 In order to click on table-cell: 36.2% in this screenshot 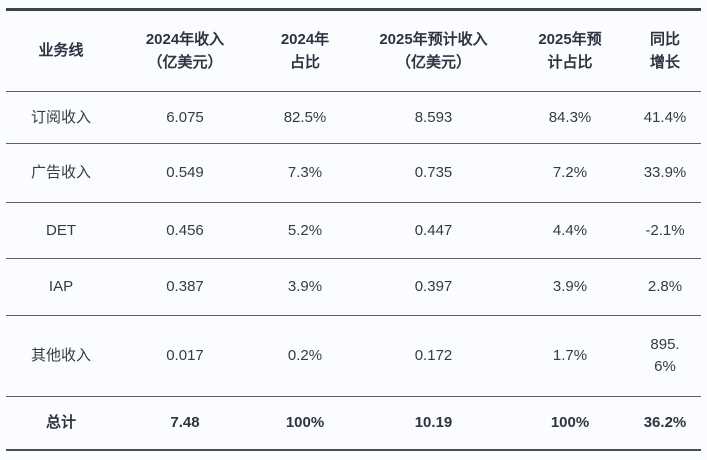, I will do `click(665, 423)`.